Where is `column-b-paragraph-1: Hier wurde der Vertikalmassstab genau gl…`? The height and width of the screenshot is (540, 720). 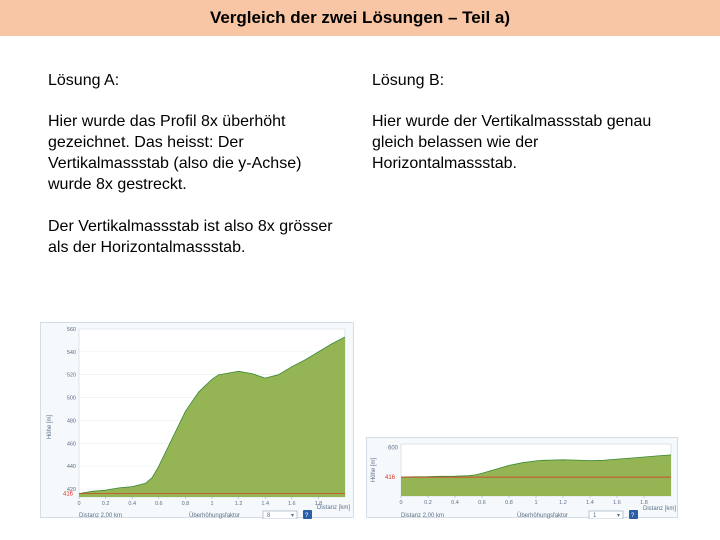 column-b-paragraph-1: Hier wurde der Vertikalmassstab genau gl… is located at coordinates (512, 142).